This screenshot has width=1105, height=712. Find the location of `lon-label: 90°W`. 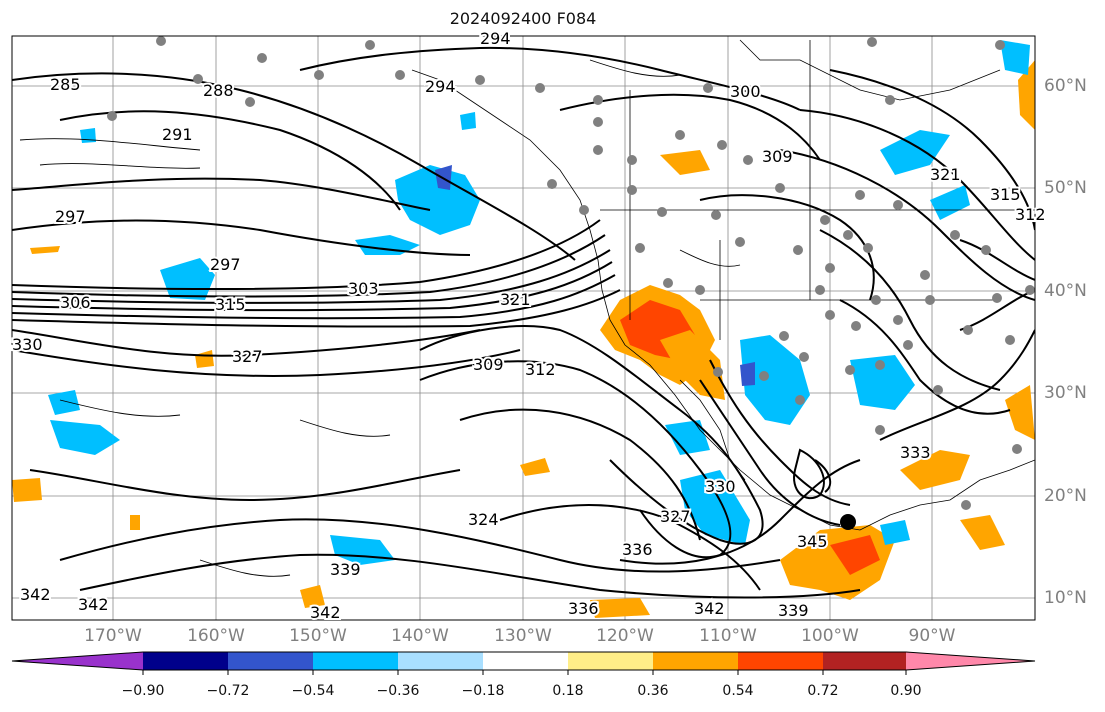

lon-label: 90°W is located at coordinates (932, 636).